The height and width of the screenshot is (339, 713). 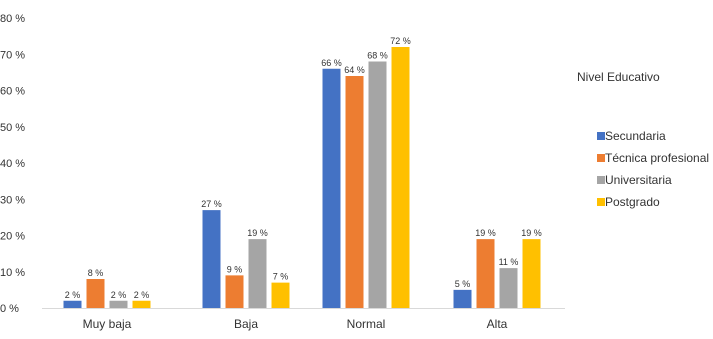 I want to click on legend-label: Secundaria, so click(x=635, y=136).